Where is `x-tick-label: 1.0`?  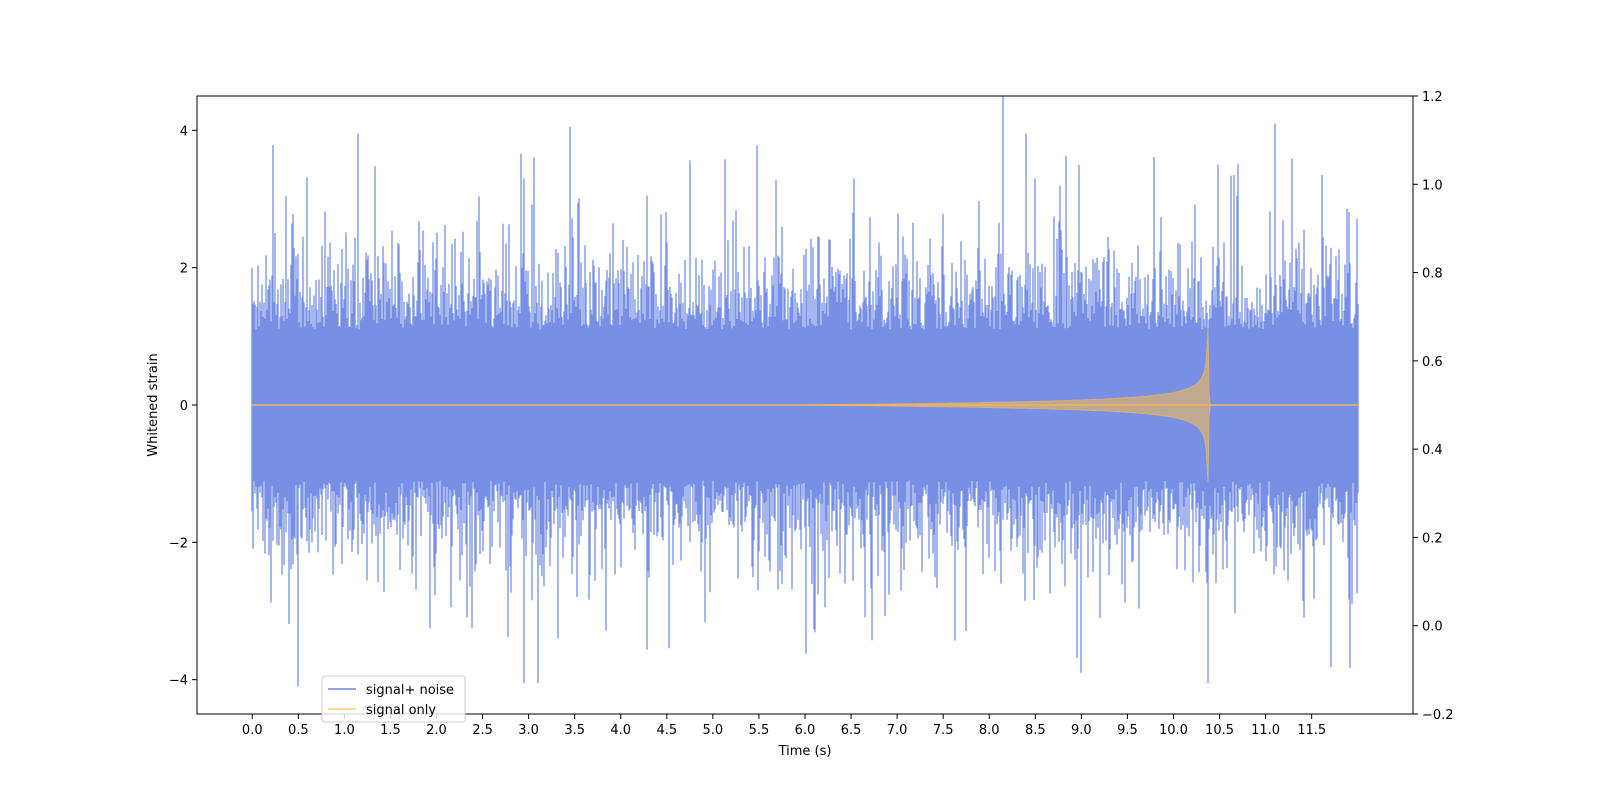 x-tick-label: 1.0 is located at coordinates (344, 730).